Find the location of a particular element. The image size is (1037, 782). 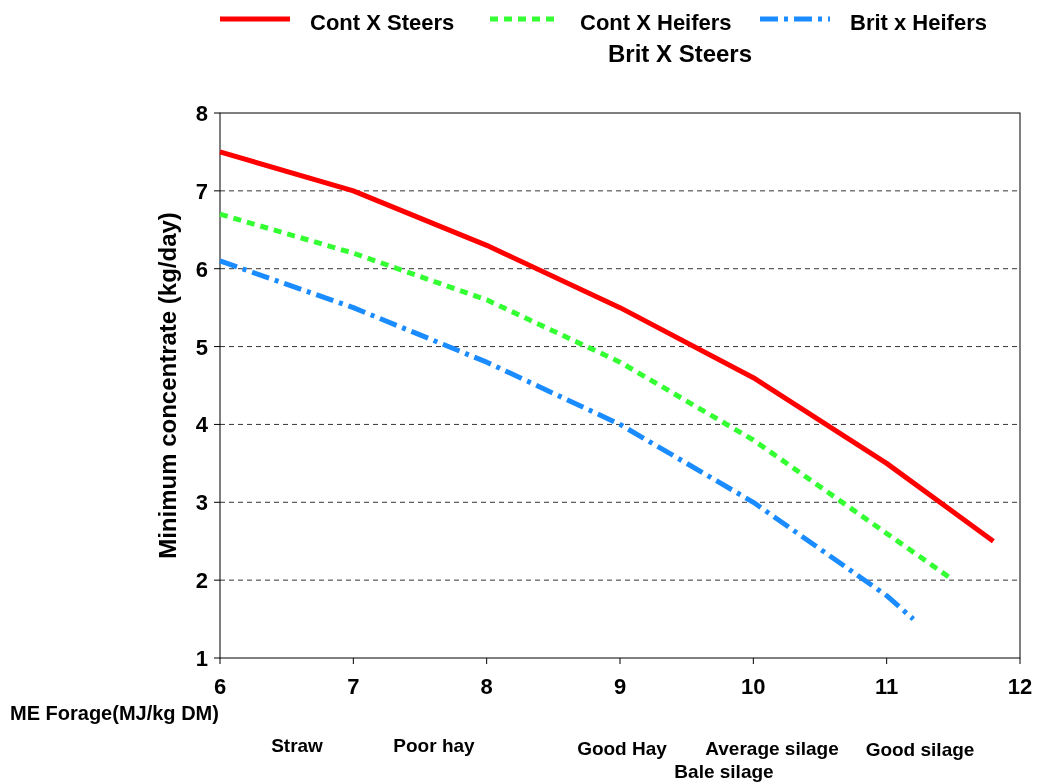

y-tick-label: 3 is located at coordinates (201, 503).